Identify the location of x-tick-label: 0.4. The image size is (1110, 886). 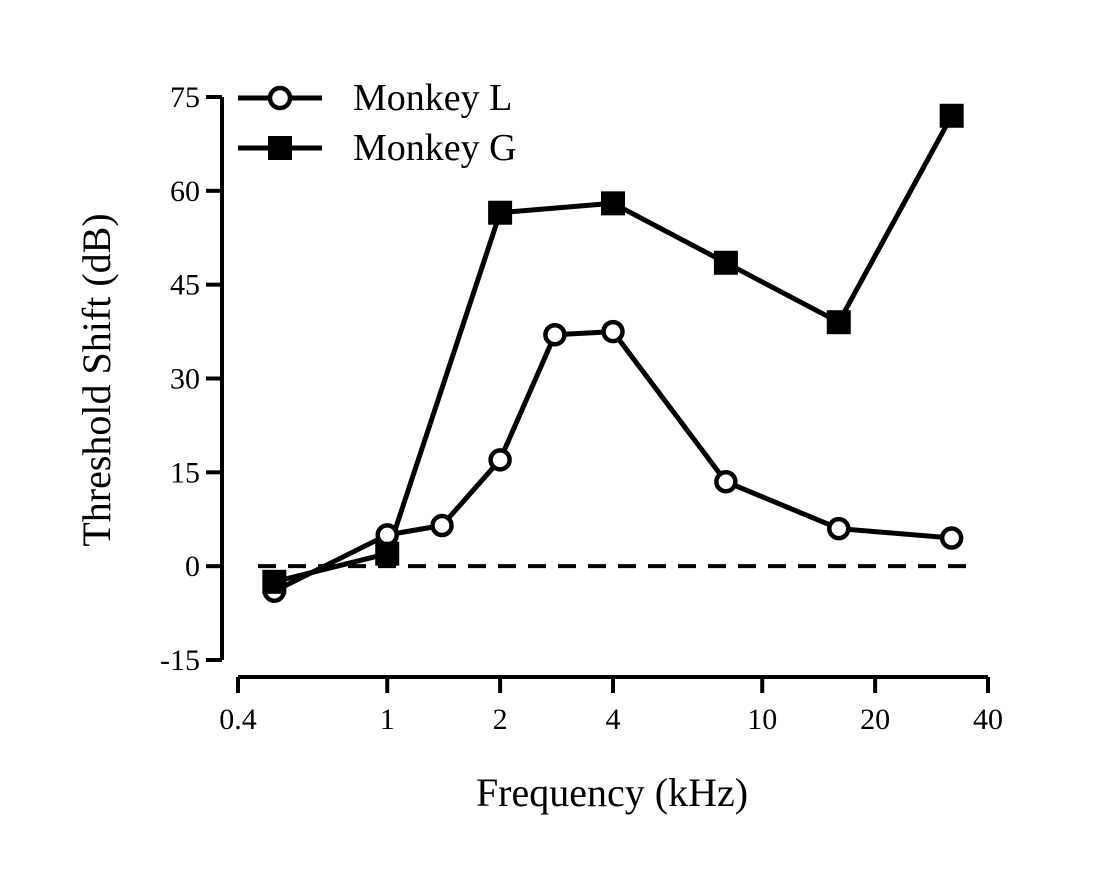
(238, 719).